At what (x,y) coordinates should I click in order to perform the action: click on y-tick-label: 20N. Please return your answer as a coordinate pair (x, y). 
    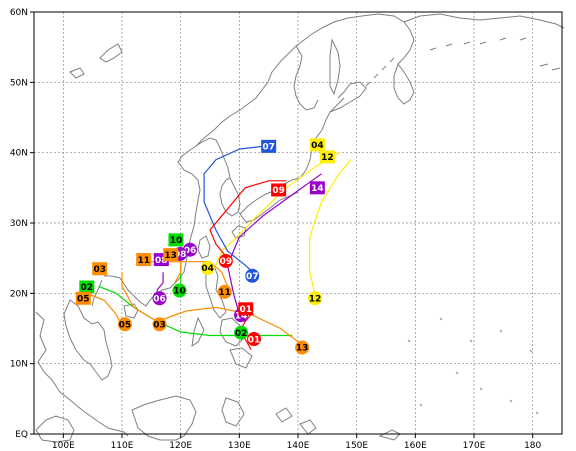
    Looking at the image, I should click on (19, 294).